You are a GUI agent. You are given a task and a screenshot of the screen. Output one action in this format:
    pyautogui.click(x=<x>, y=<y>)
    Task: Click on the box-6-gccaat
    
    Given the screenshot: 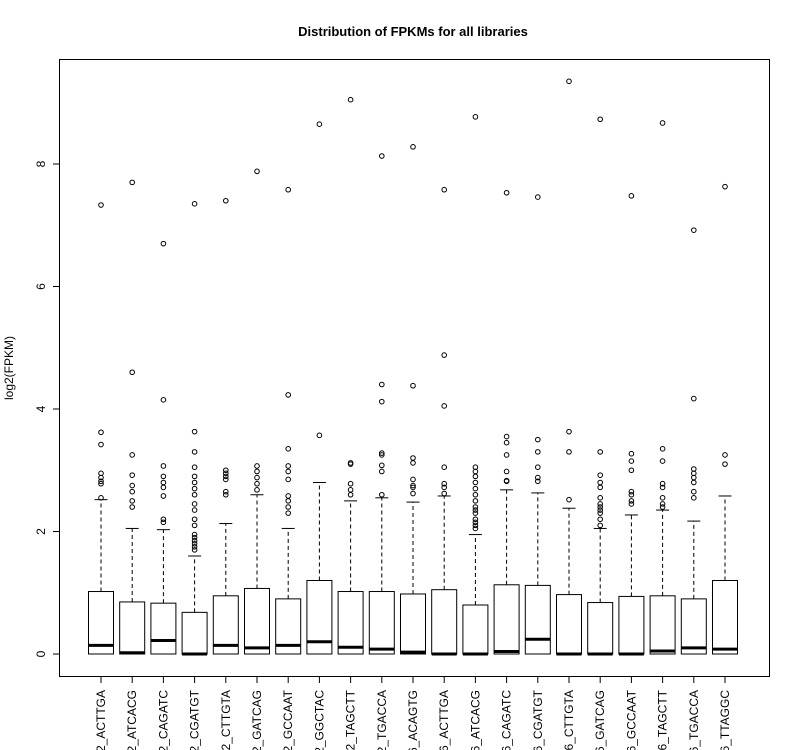 What is the action you would take?
    pyautogui.click(x=631, y=424)
    